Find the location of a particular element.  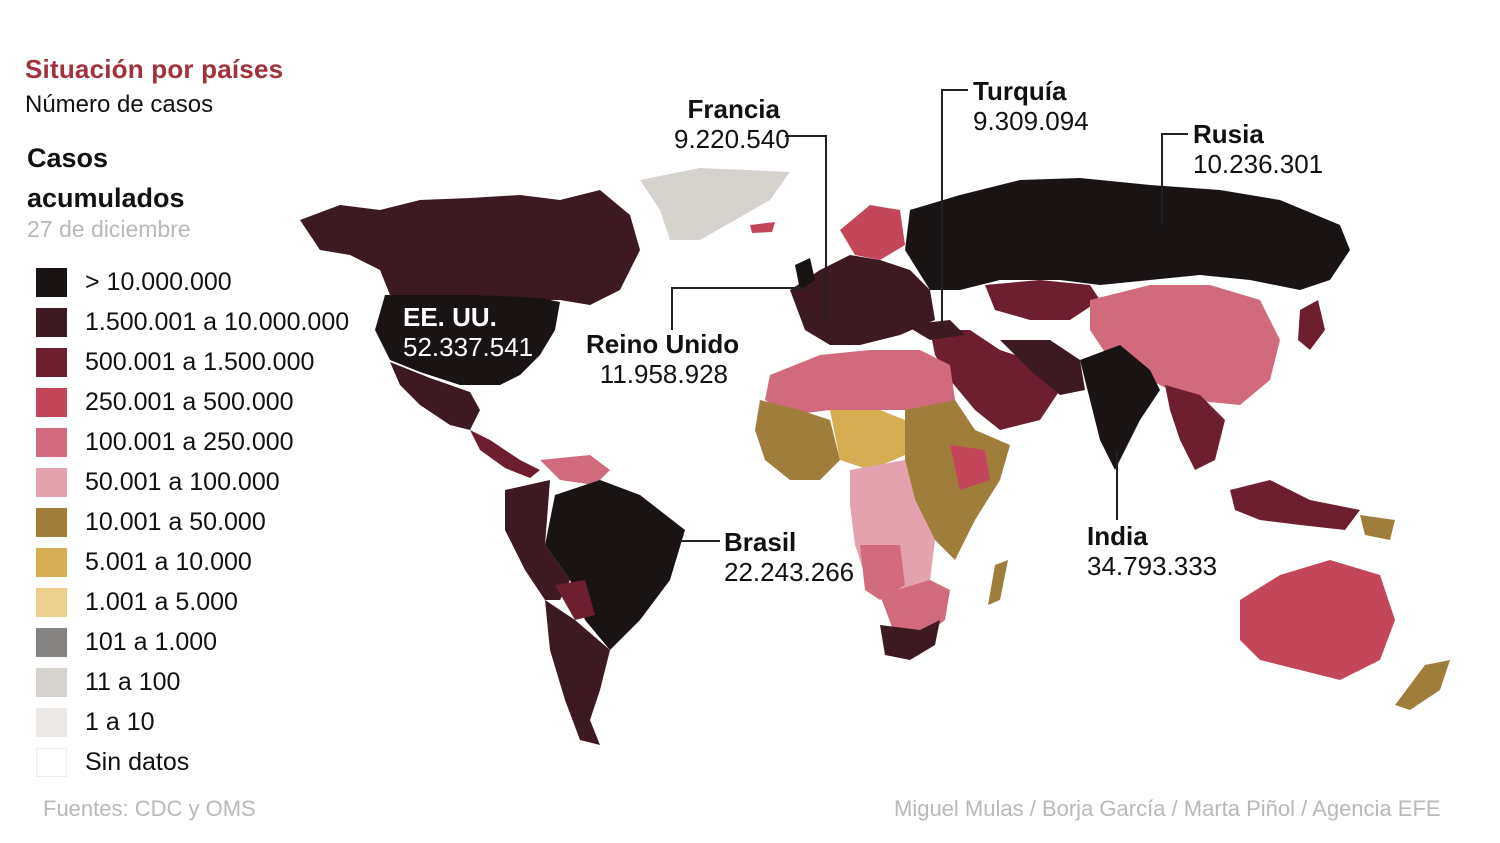

legend-label: 1 a 10 is located at coordinates (120, 721).